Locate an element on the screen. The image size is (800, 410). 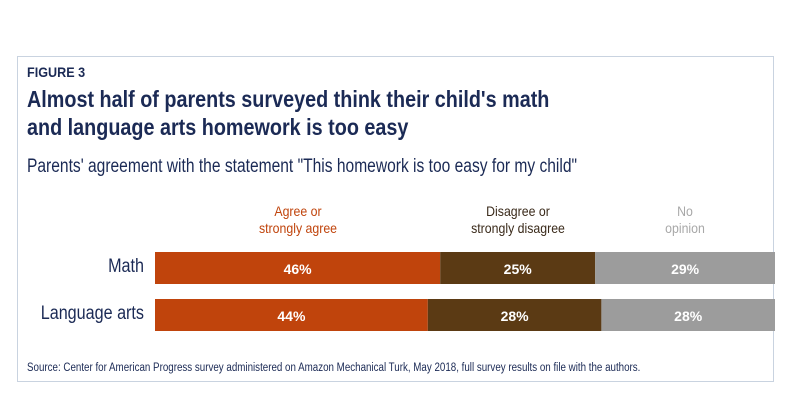
legend-entry: Agree or strongly agree is located at coordinates (298, 220).